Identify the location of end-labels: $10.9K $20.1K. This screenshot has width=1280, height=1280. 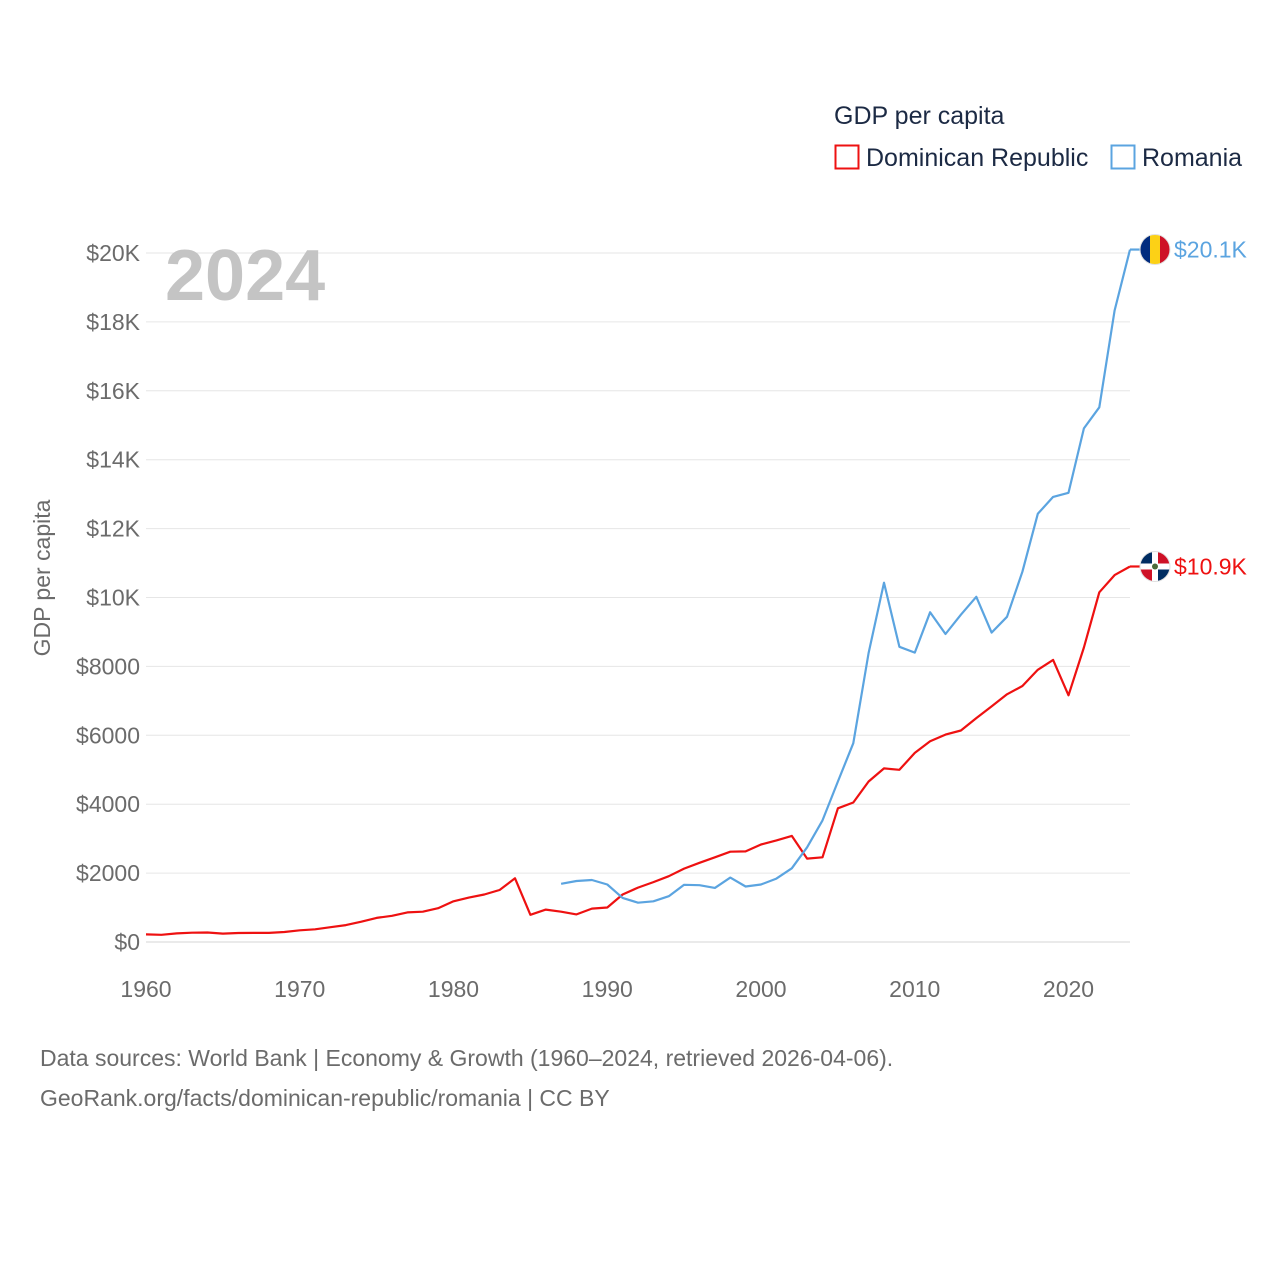
(1193, 408).